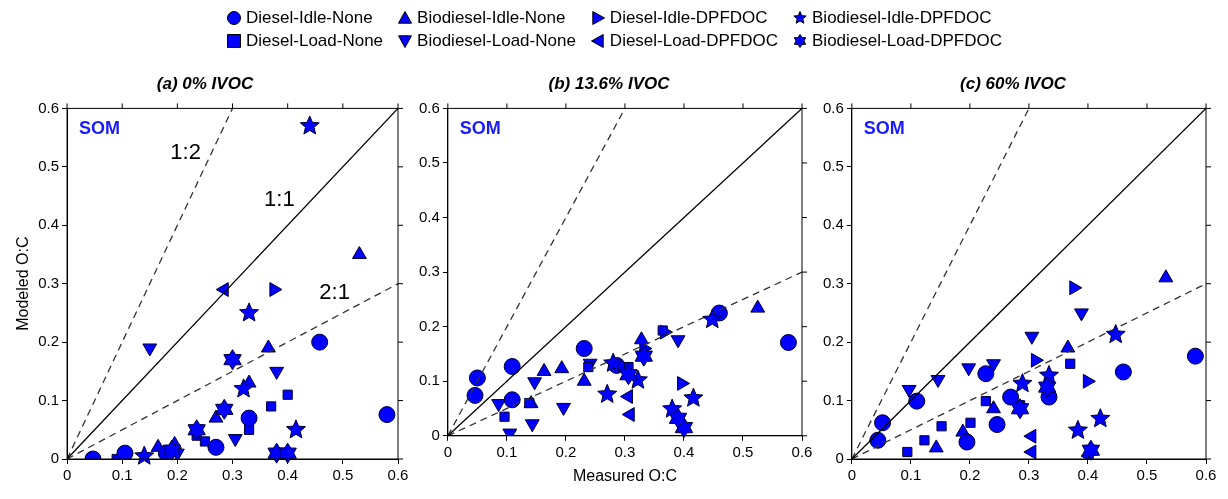 The width and height of the screenshot is (1228, 499). I want to click on chart-title: (c) 60% IVOC, so click(1013, 83).